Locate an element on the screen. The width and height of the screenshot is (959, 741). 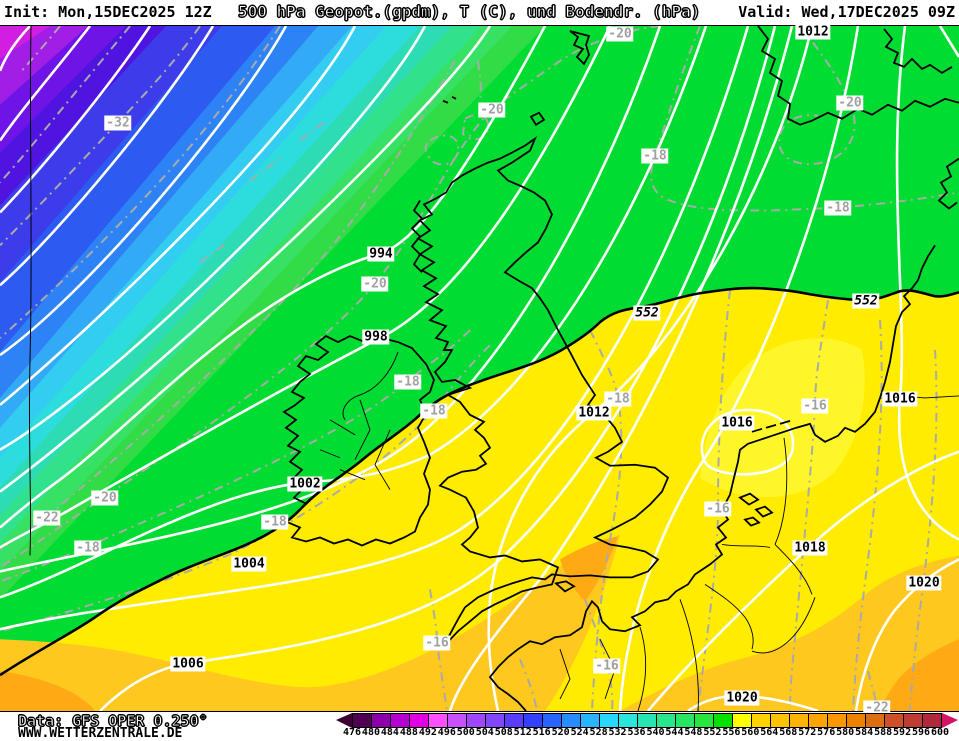
legend-tick: 480 is located at coordinates (370, 732).